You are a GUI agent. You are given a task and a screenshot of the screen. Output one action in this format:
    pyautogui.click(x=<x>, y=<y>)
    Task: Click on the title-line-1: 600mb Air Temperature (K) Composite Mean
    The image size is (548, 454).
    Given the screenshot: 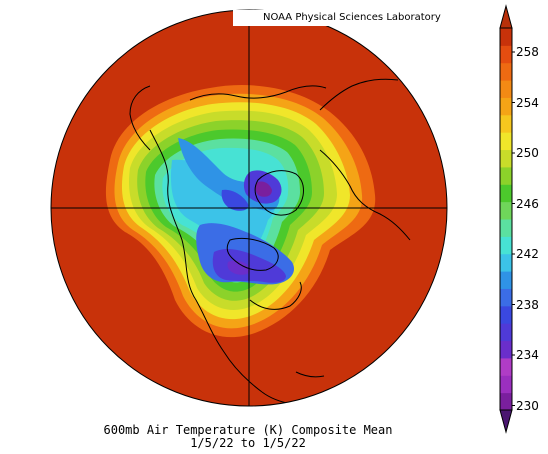 What is the action you would take?
    pyautogui.click(x=248, y=430)
    